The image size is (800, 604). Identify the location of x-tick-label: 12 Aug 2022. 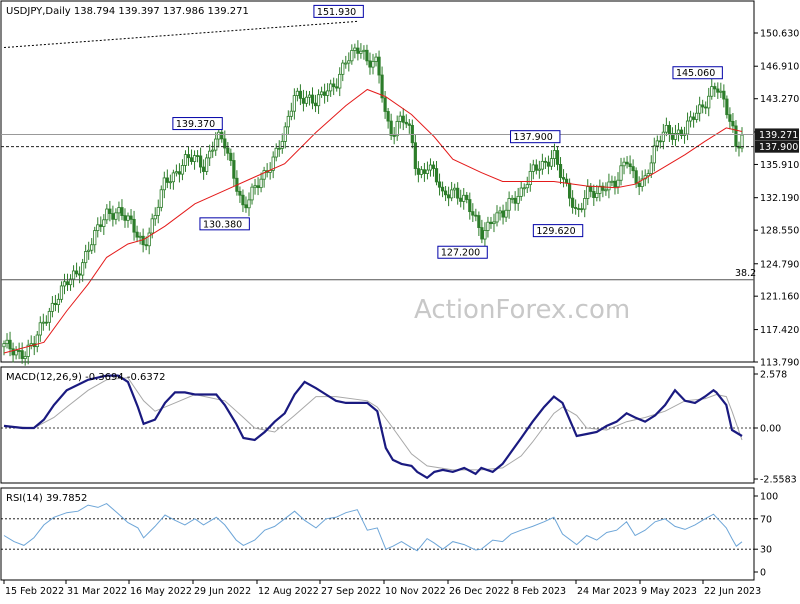
(288, 591).